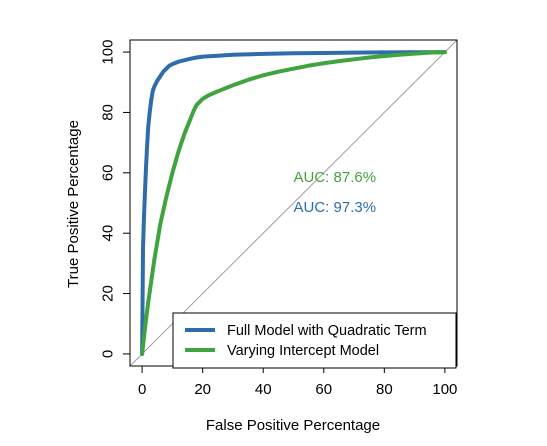  What do you see at coordinates (444, 389) in the screenshot?
I see `x-tick-label-100: 100` at bounding box center [444, 389].